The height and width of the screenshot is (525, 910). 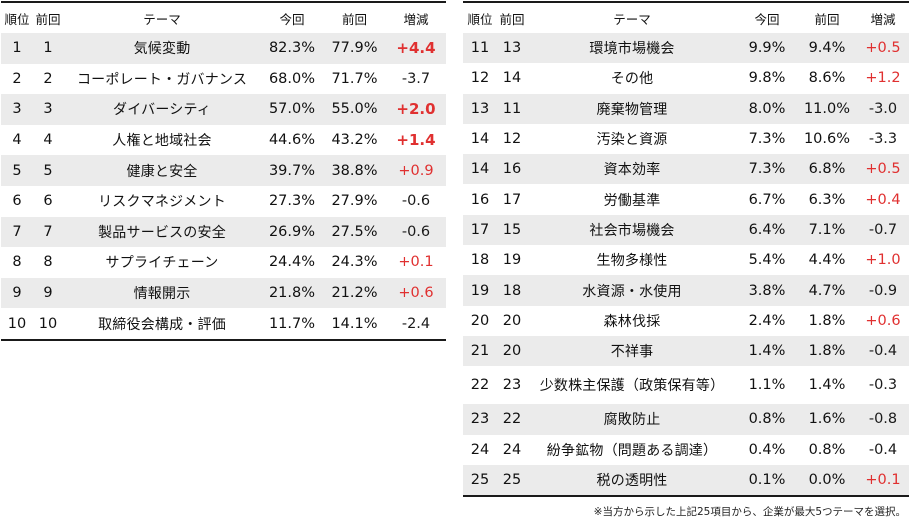 I want to click on table-row: 8 8 サプライチェーン 24.4% 24.3% +0.1, so click(x=223, y=262).